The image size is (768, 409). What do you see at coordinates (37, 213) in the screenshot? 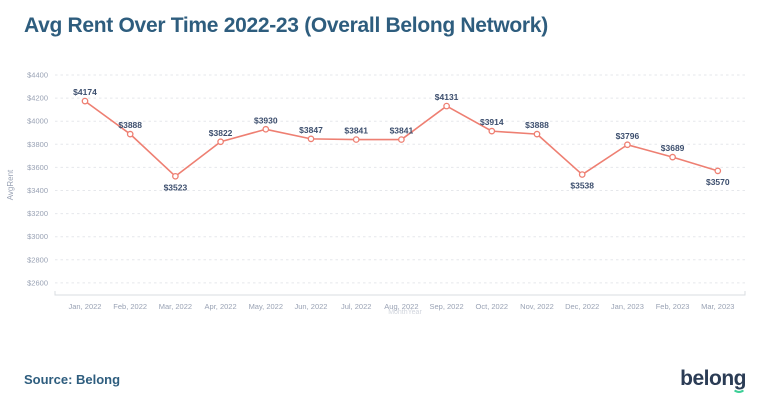
I see `y-tick-label: $3200` at bounding box center [37, 213].